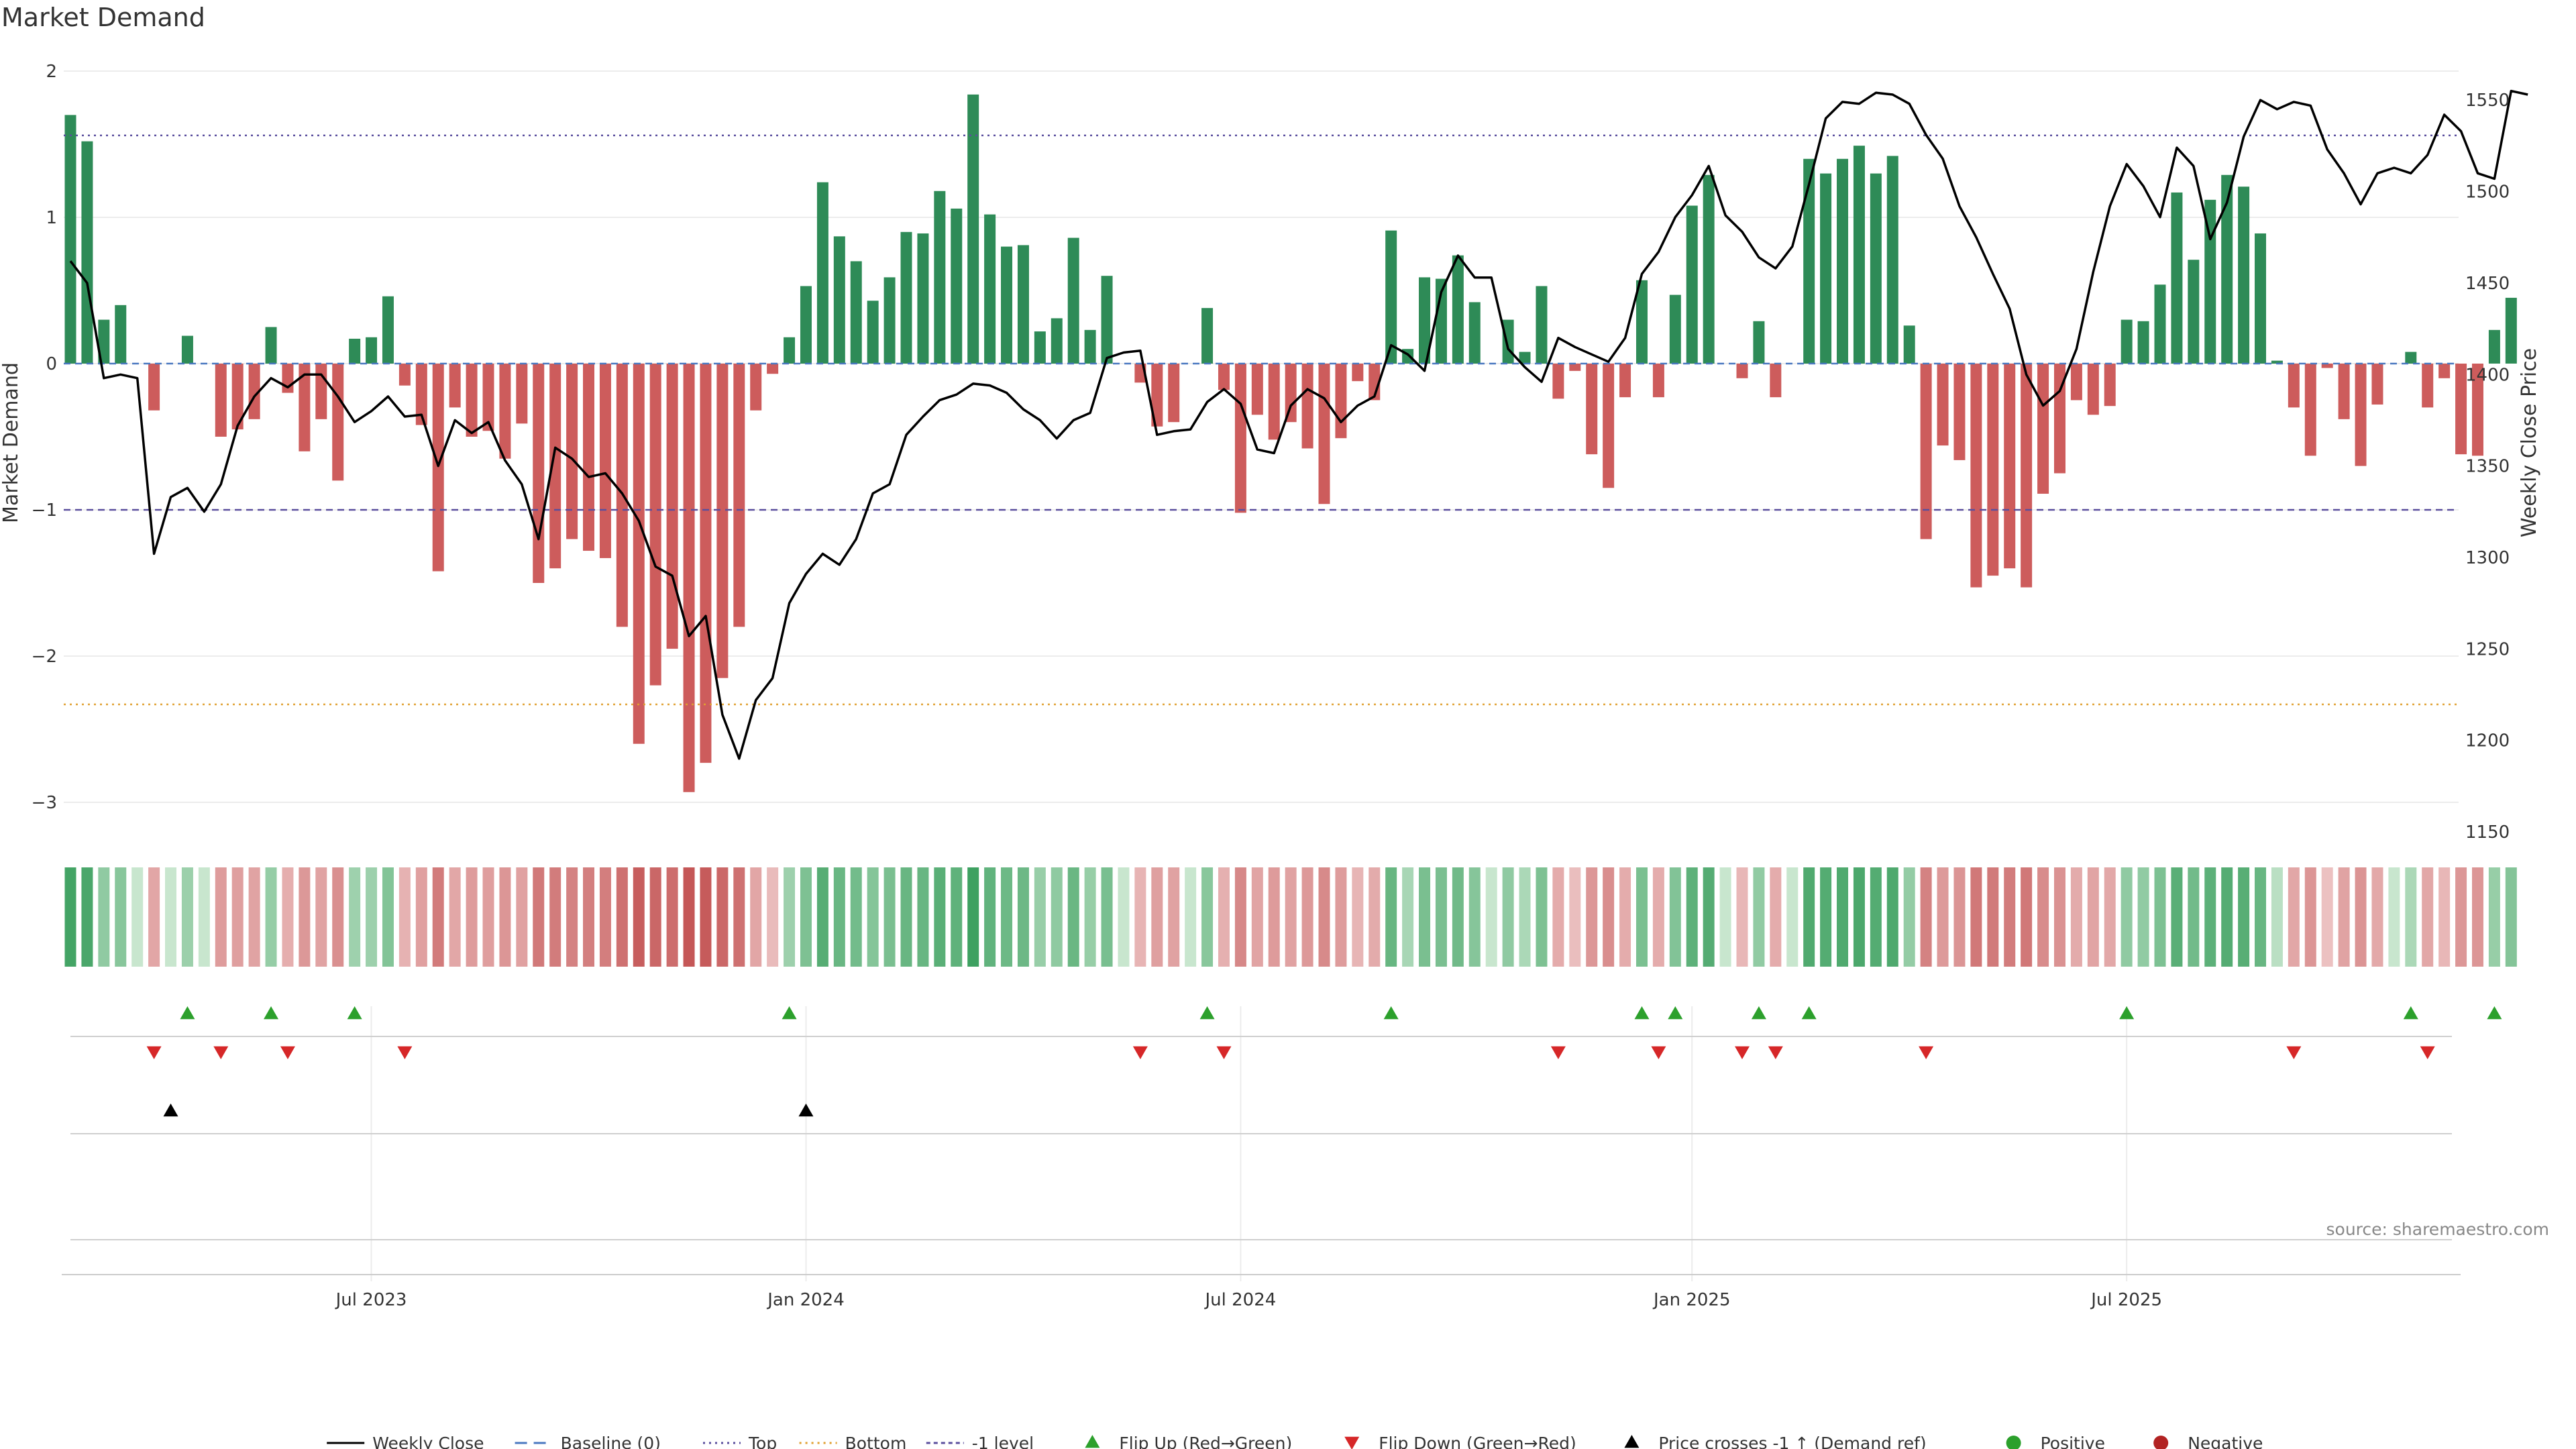 This screenshot has height=1449, width=2576. I want to click on x-tick-label: Jul 2024, so click(1239, 1300).